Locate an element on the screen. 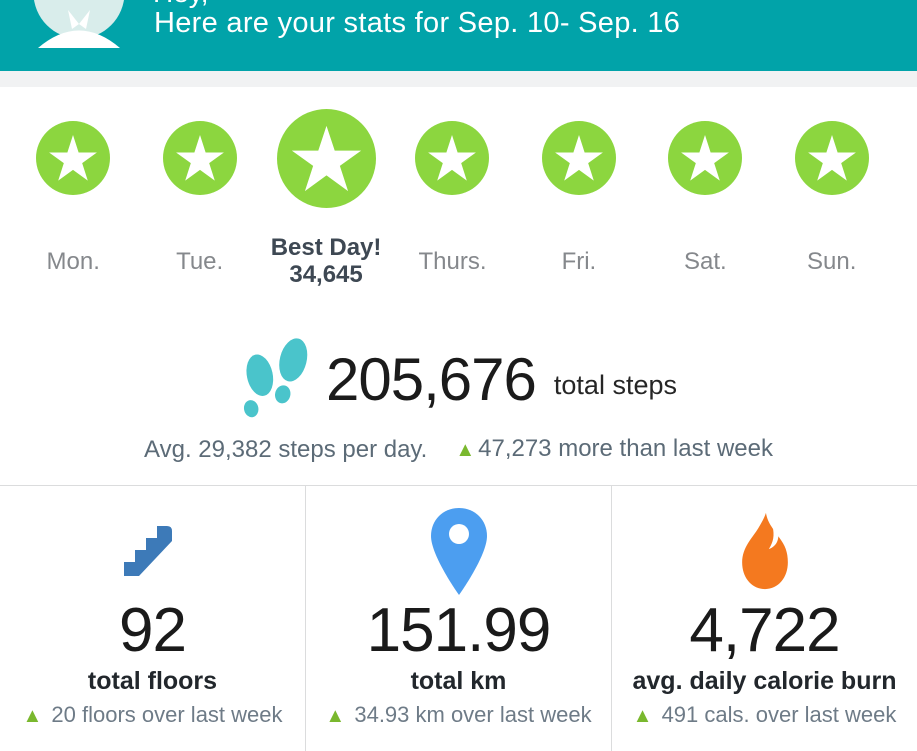 This screenshot has height=751, width=917. flame-icon is located at coordinates (764, 551).